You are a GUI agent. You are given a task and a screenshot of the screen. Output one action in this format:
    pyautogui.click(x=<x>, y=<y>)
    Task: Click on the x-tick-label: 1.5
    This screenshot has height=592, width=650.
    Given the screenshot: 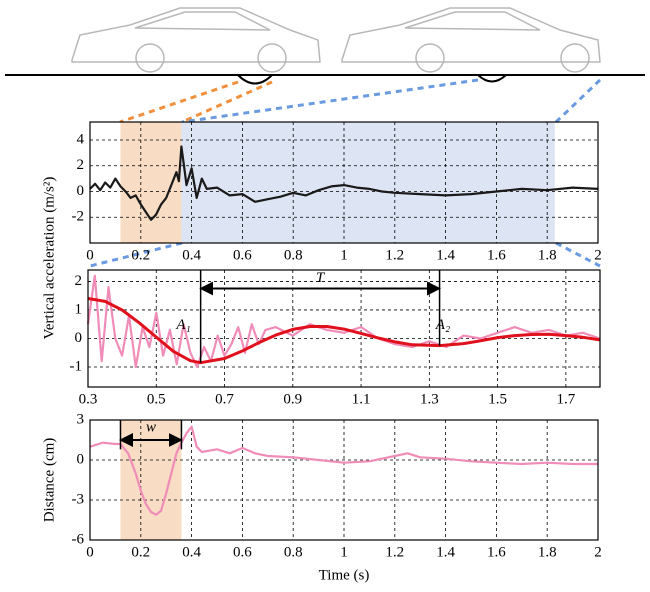 What is the action you would take?
    pyautogui.click(x=497, y=399)
    